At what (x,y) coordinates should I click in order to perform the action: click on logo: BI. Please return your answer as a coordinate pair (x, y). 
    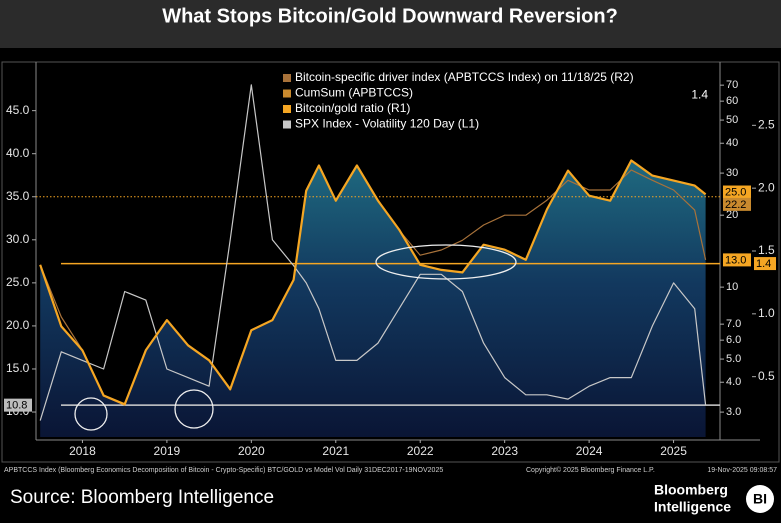
    Looking at the image, I should click on (760, 499).